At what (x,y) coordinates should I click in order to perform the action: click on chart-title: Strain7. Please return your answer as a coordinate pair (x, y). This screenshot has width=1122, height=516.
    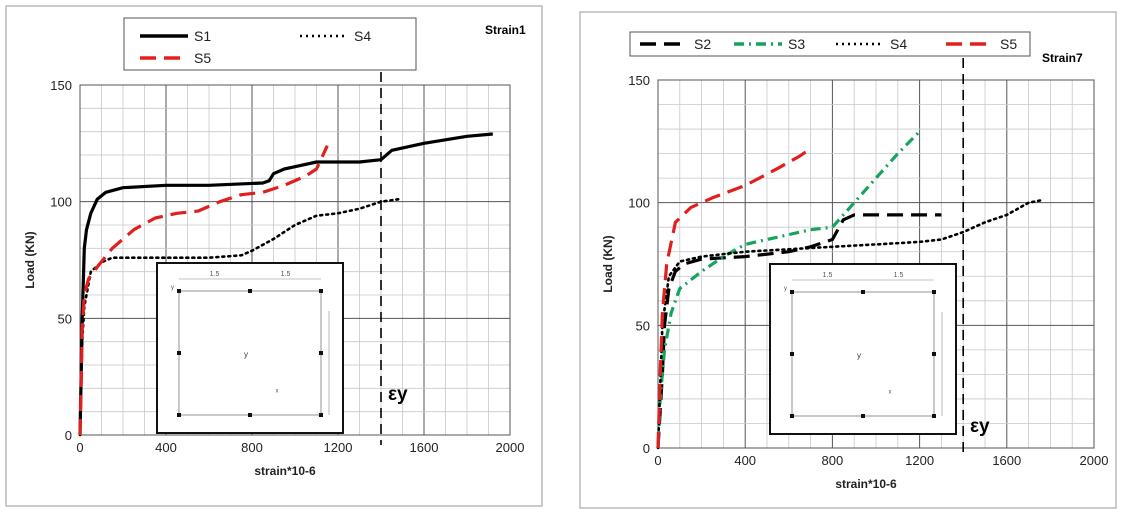
    Looking at the image, I should click on (1062, 58).